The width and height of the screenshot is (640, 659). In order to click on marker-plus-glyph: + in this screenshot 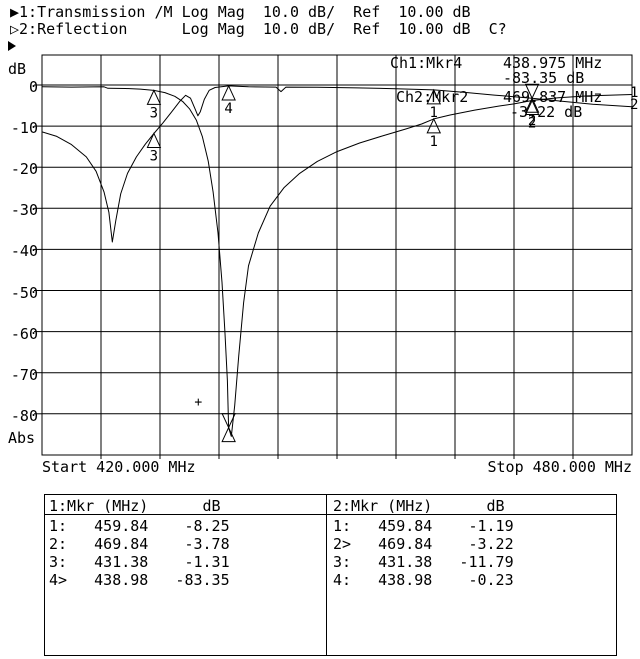, I will do `click(198, 402)`.